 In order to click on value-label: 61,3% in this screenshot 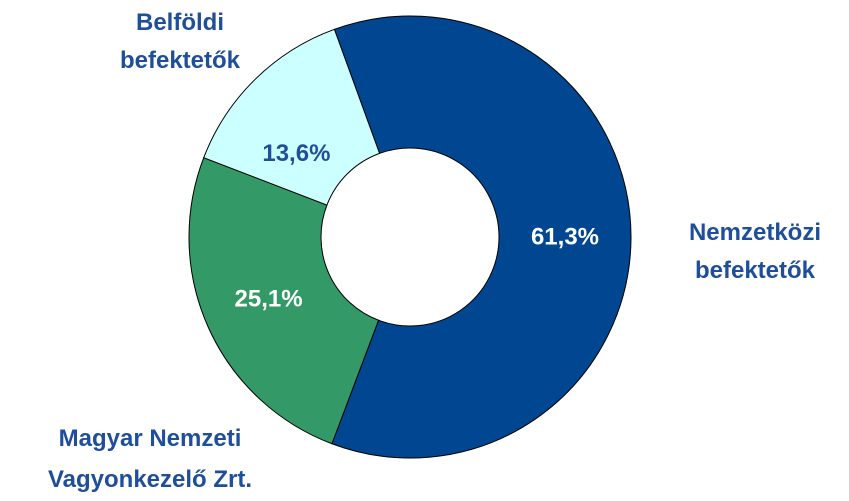, I will do `click(565, 236)`.